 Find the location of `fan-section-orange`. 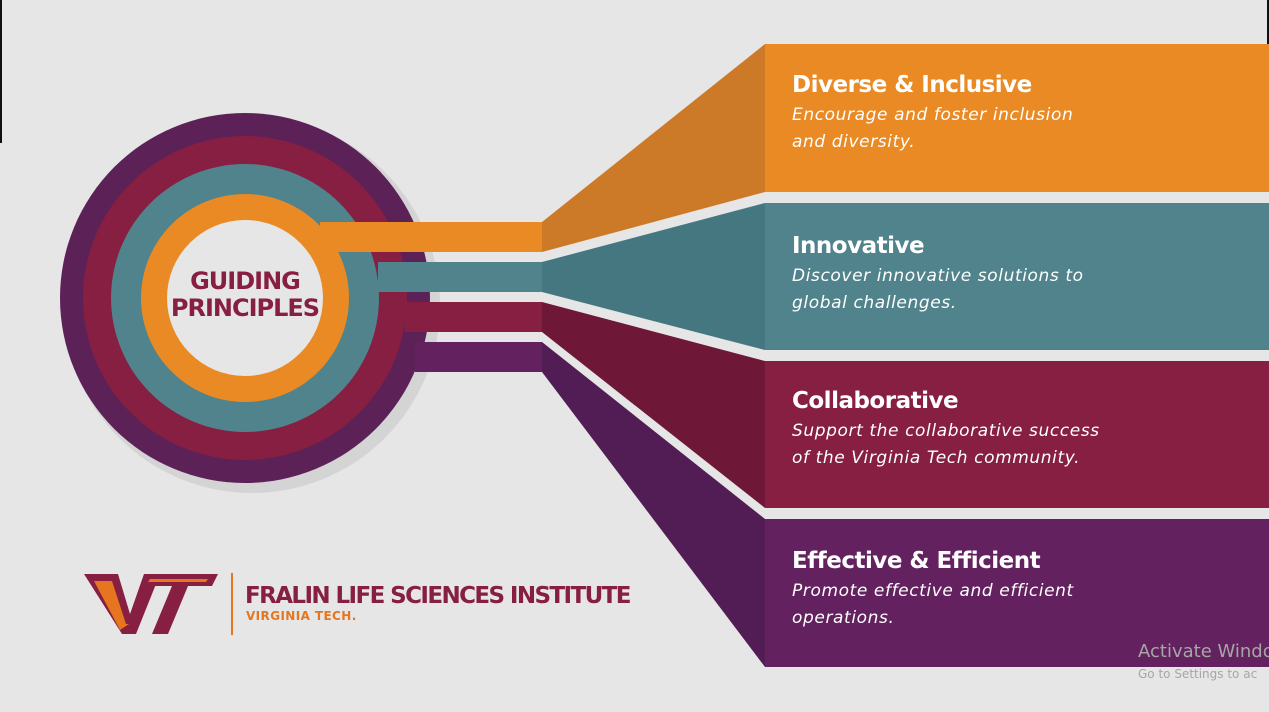

fan-section-orange is located at coordinates (653, 148).